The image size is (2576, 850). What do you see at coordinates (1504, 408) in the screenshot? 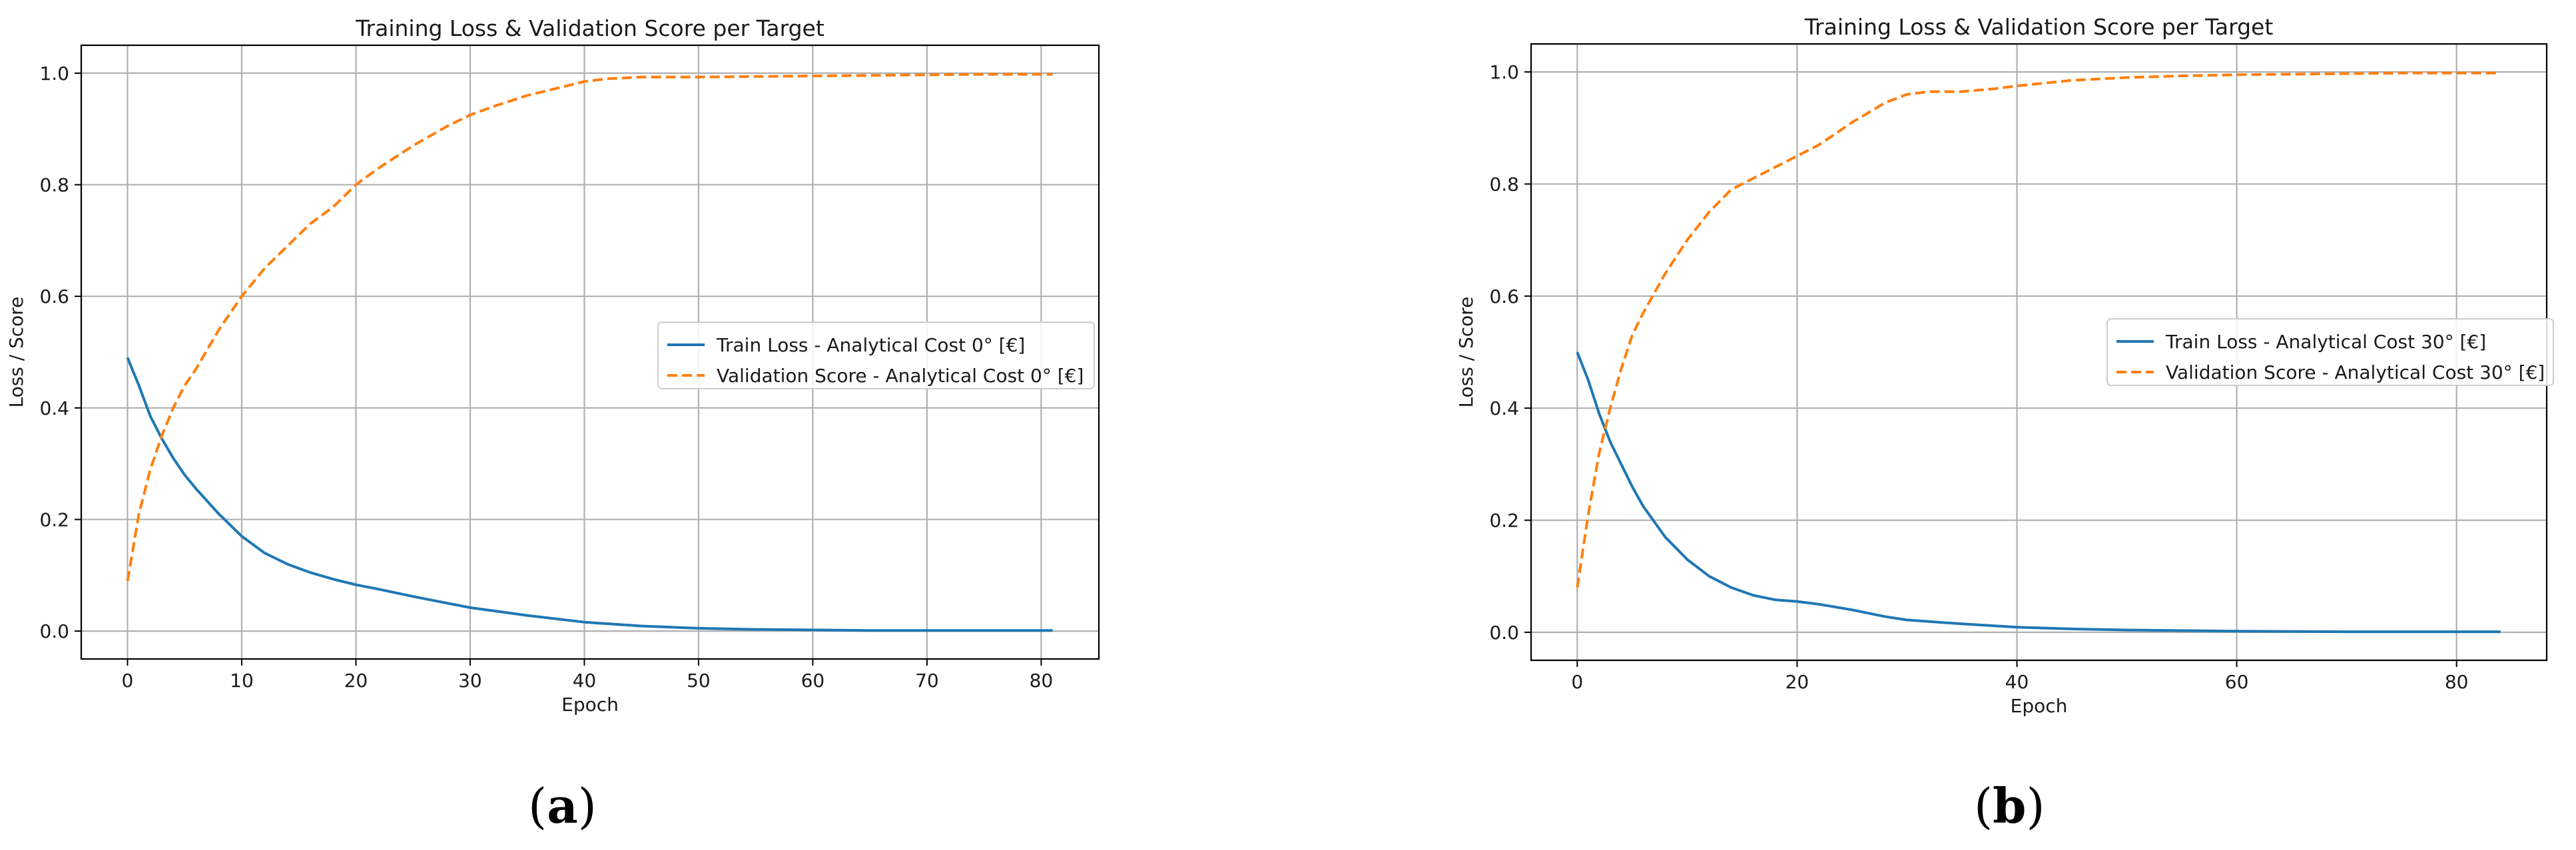
I see `chart-b-ytick-label-2: 0.4` at bounding box center [1504, 408].